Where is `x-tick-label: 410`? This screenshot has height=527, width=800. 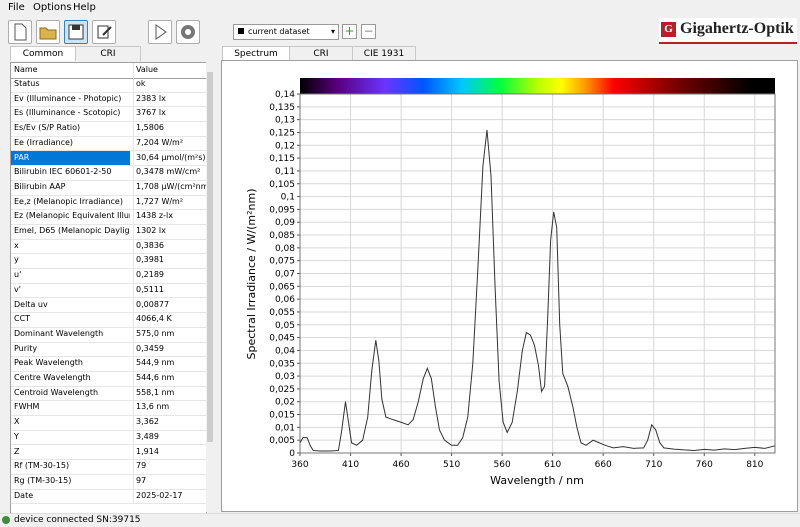
x-tick-label: 410 is located at coordinates (350, 465).